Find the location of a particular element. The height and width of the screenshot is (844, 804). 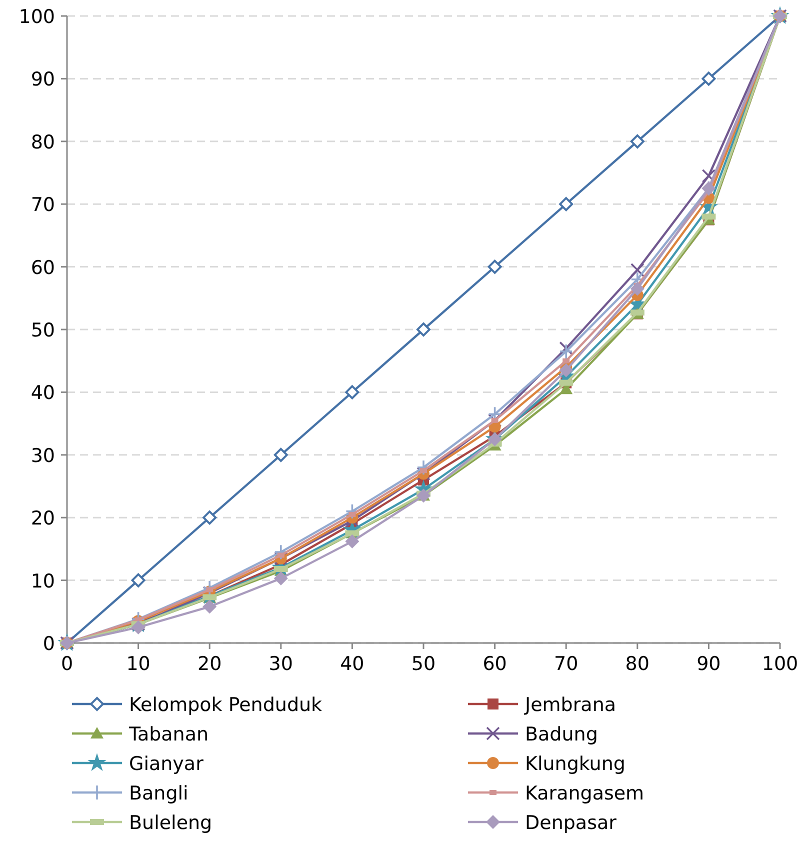

y-tick-label: 40 is located at coordinates (42, 393).